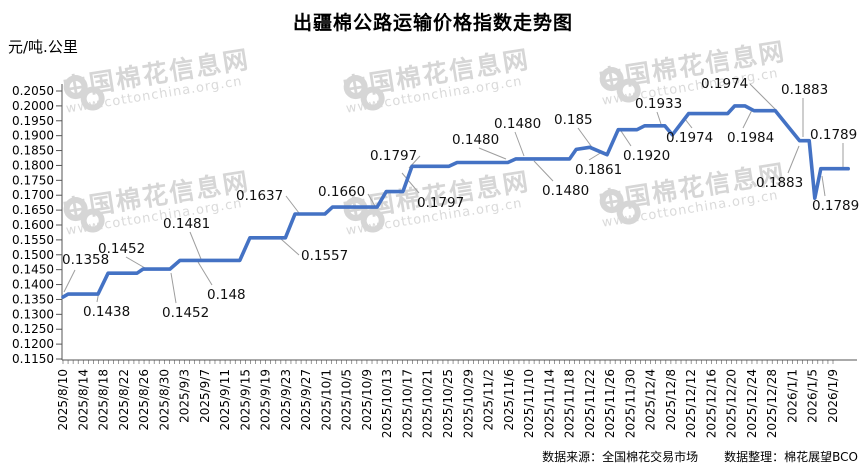 The height and width of the screenshot is (469, 866). What do you see at coordinates (43, 47) in the screenshot?
I see `y-axis-unit-label: 元/吨.公里` at bounding box center [43, 47].